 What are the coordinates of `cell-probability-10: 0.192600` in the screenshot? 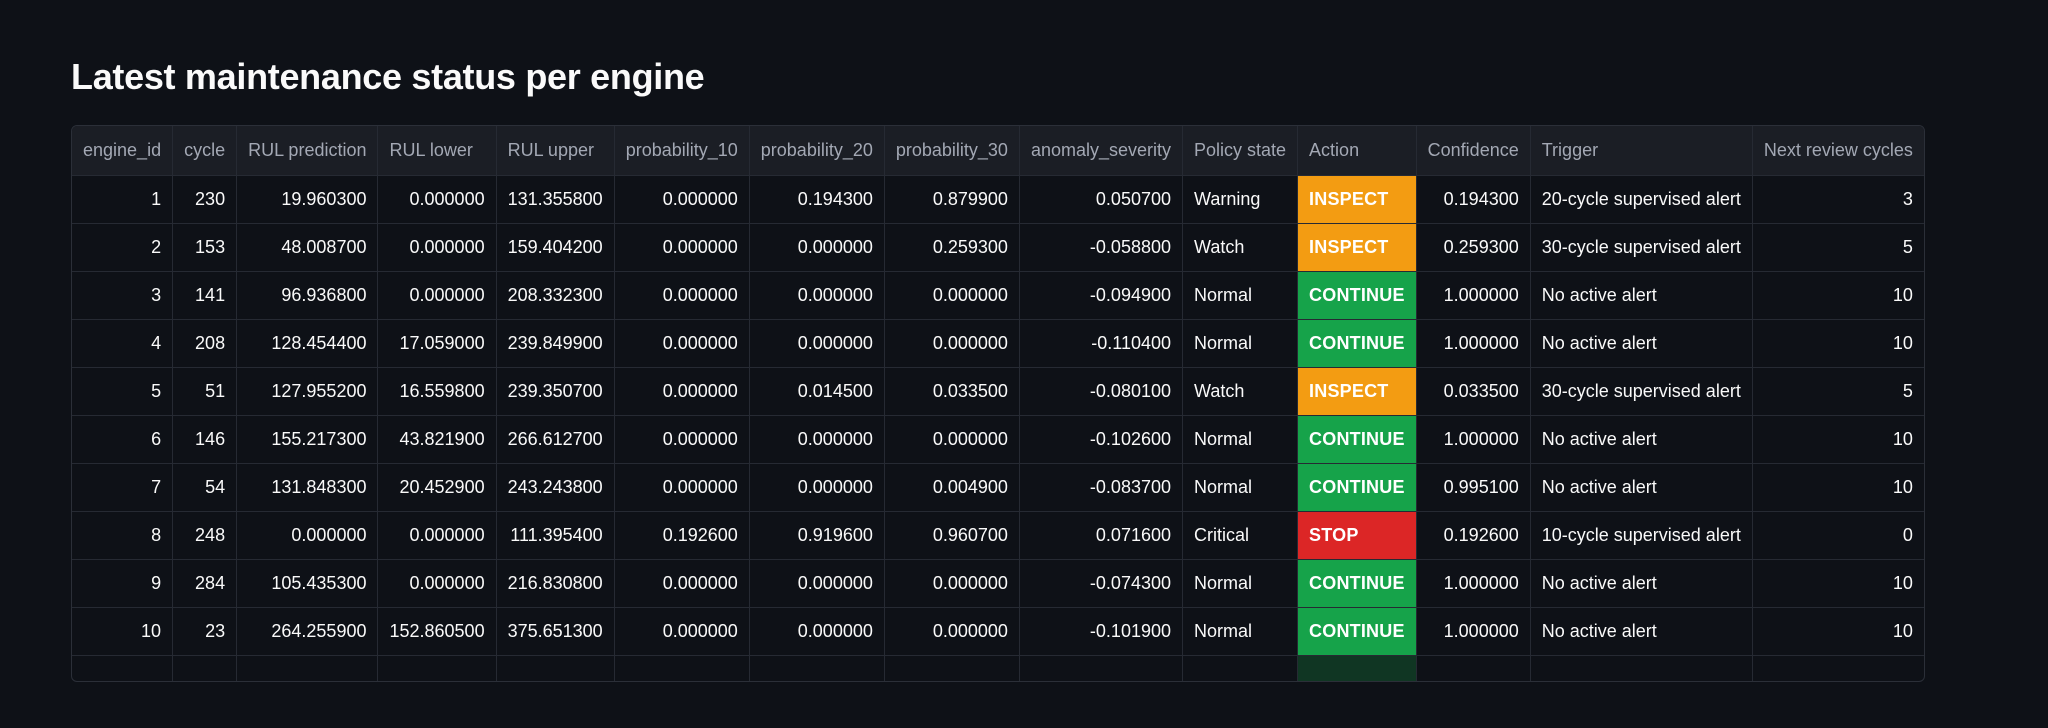 It's located at (682, 535).